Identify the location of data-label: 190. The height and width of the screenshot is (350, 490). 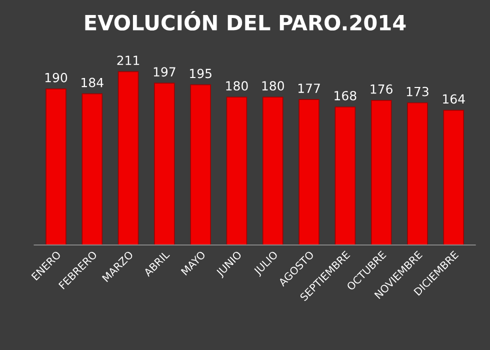
(56, 77).